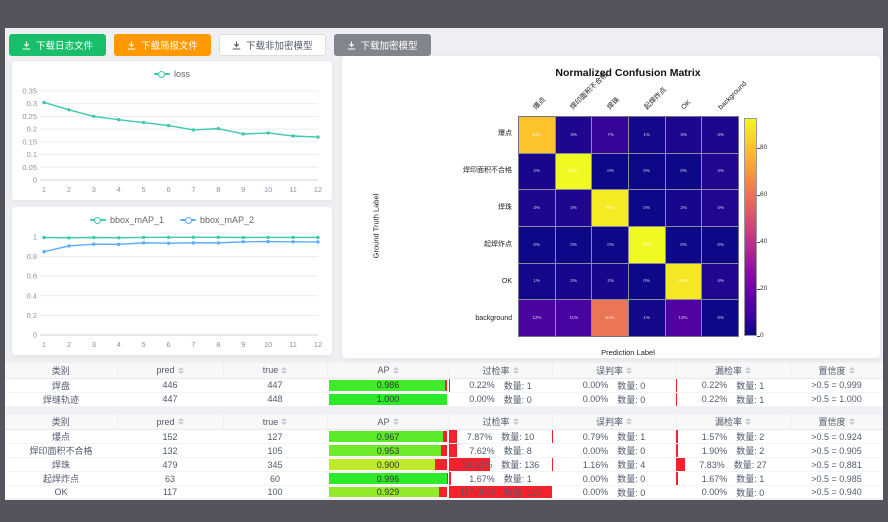 The width and height of the screenshot is (888, 522). What do you see at coordinates (683, 281) in the screenshot?
I see `matrix-cell: 89%` at bounding box center [683, 281].